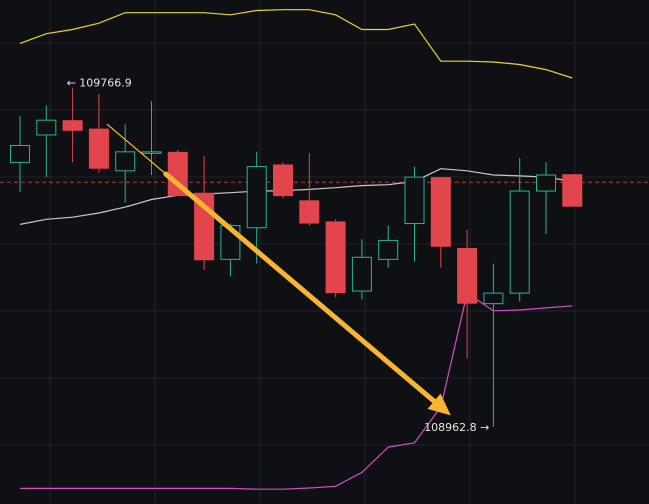 The height and width of the screenshot is (504, 649). Describe the element at coordinates (439, 404) in the screenshot. I see `arrow-head` at that location.